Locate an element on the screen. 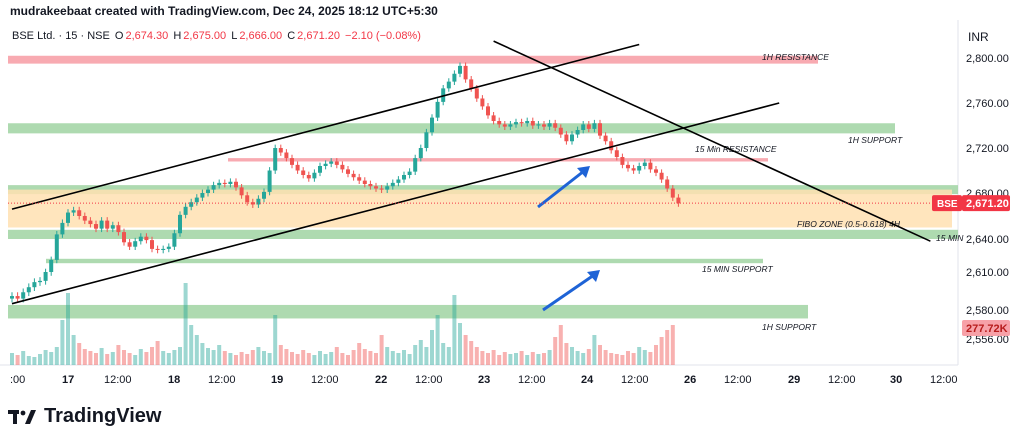 The width and height of the screenshot is (1024, 441). last-price-symbol: BSE is located at coordinates (947, 204).